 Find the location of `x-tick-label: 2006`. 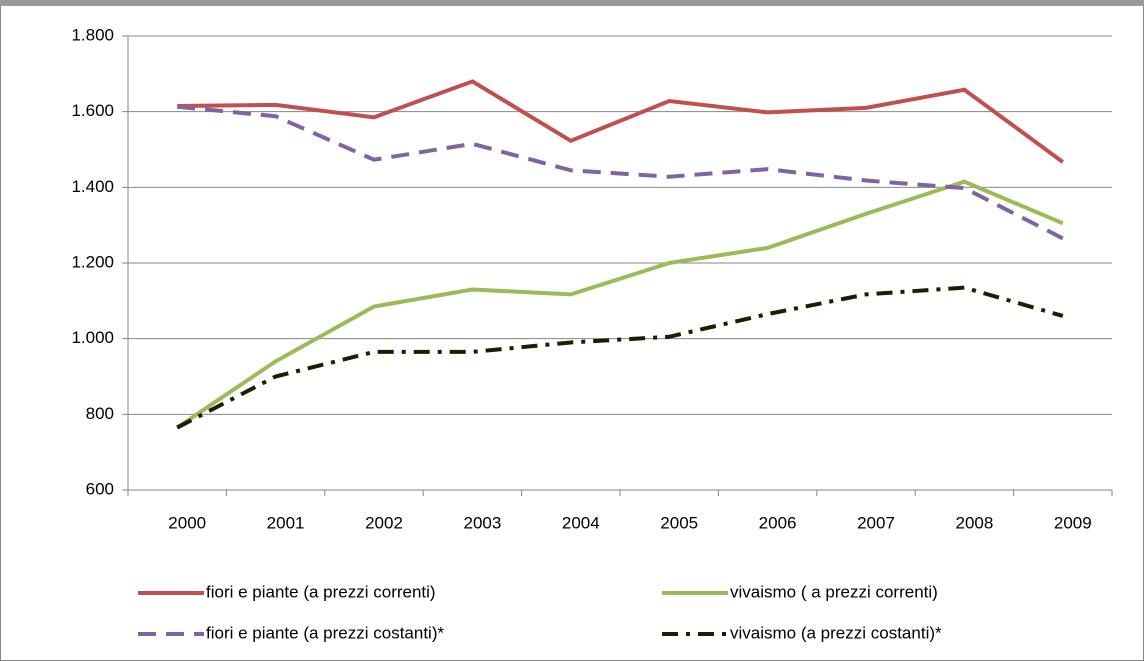

x-tick-label: 2006 is located at coordinates (778, 522).